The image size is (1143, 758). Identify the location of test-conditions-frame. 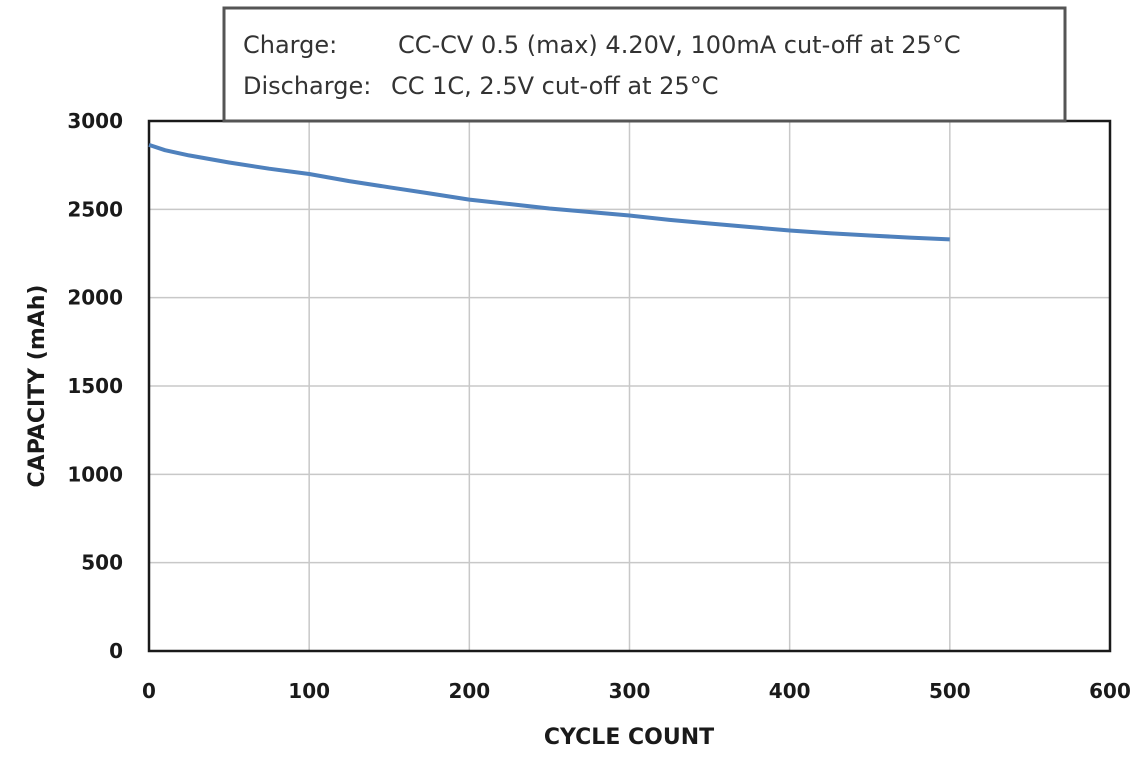
(644, 64).